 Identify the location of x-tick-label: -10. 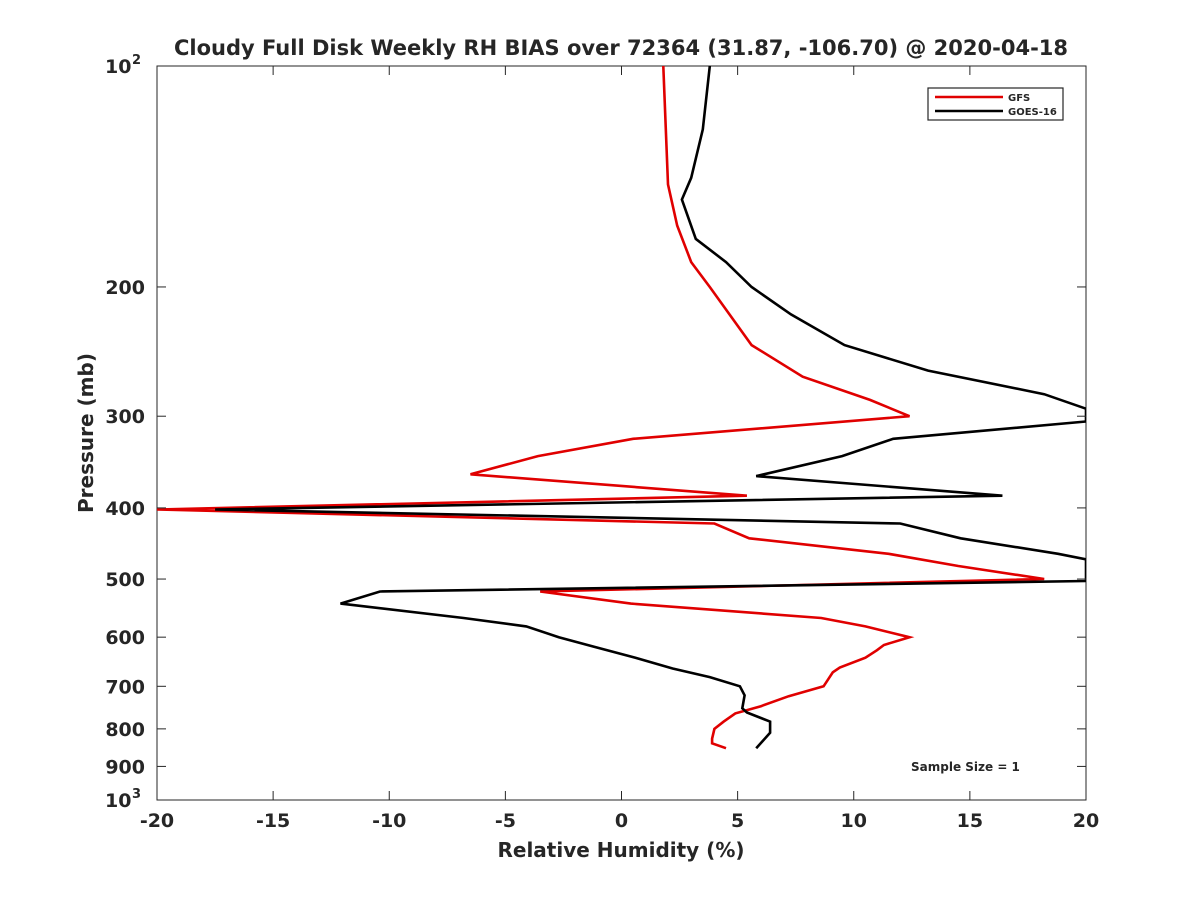
(389, 821).